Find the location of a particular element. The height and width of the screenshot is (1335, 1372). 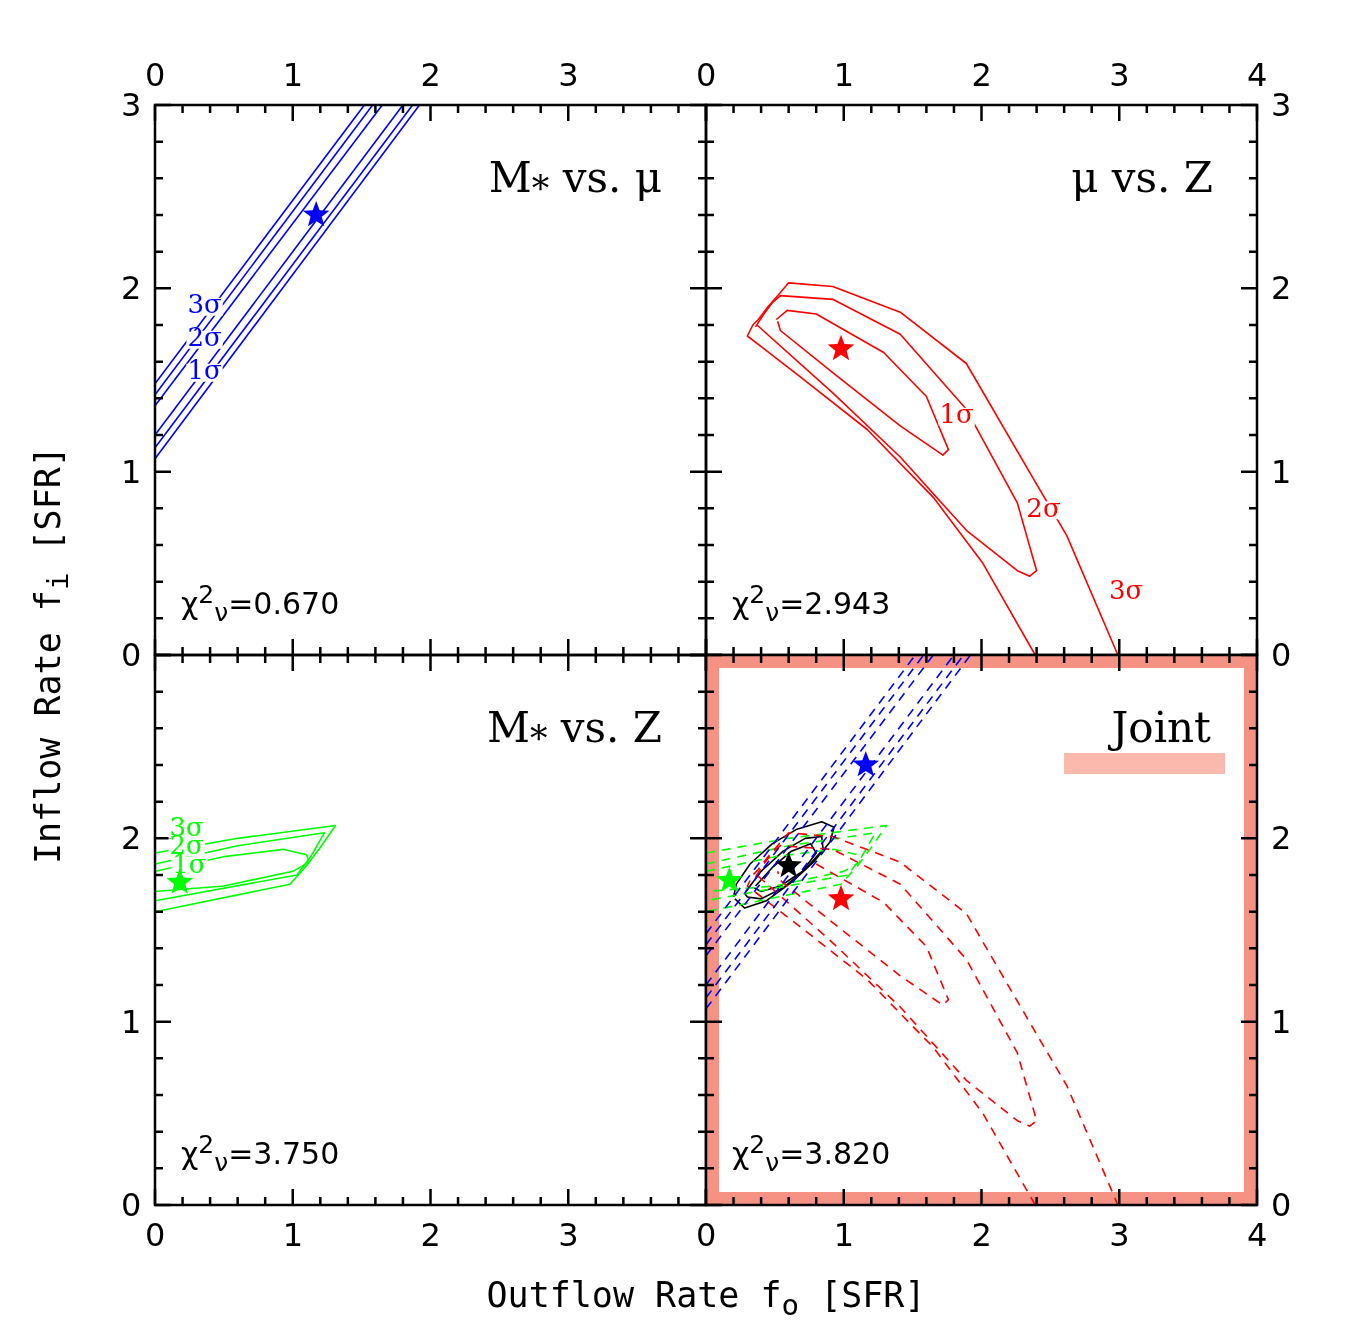

x-axis-title: Outflow Rate f$_{o}$ [SFR] is located at coordinates (706, 1298).